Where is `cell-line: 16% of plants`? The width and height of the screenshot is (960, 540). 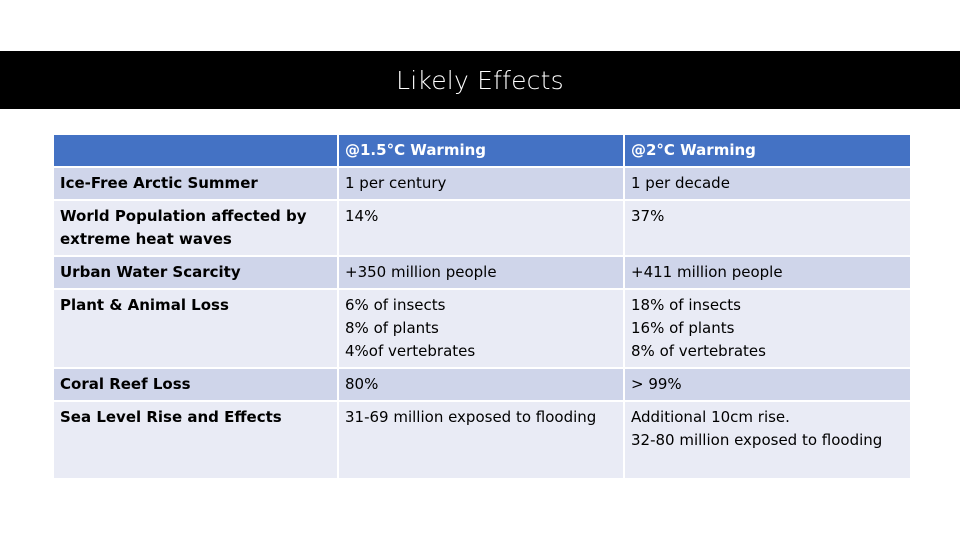 cell-line: 16% of plants is located at coordinates (683, 328).